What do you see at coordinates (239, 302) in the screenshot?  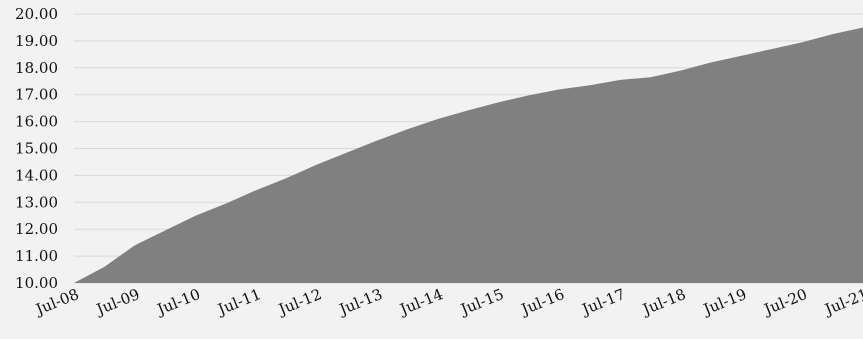 I see `x-tick-label: Jul-11` at bounding box center [239, 302].